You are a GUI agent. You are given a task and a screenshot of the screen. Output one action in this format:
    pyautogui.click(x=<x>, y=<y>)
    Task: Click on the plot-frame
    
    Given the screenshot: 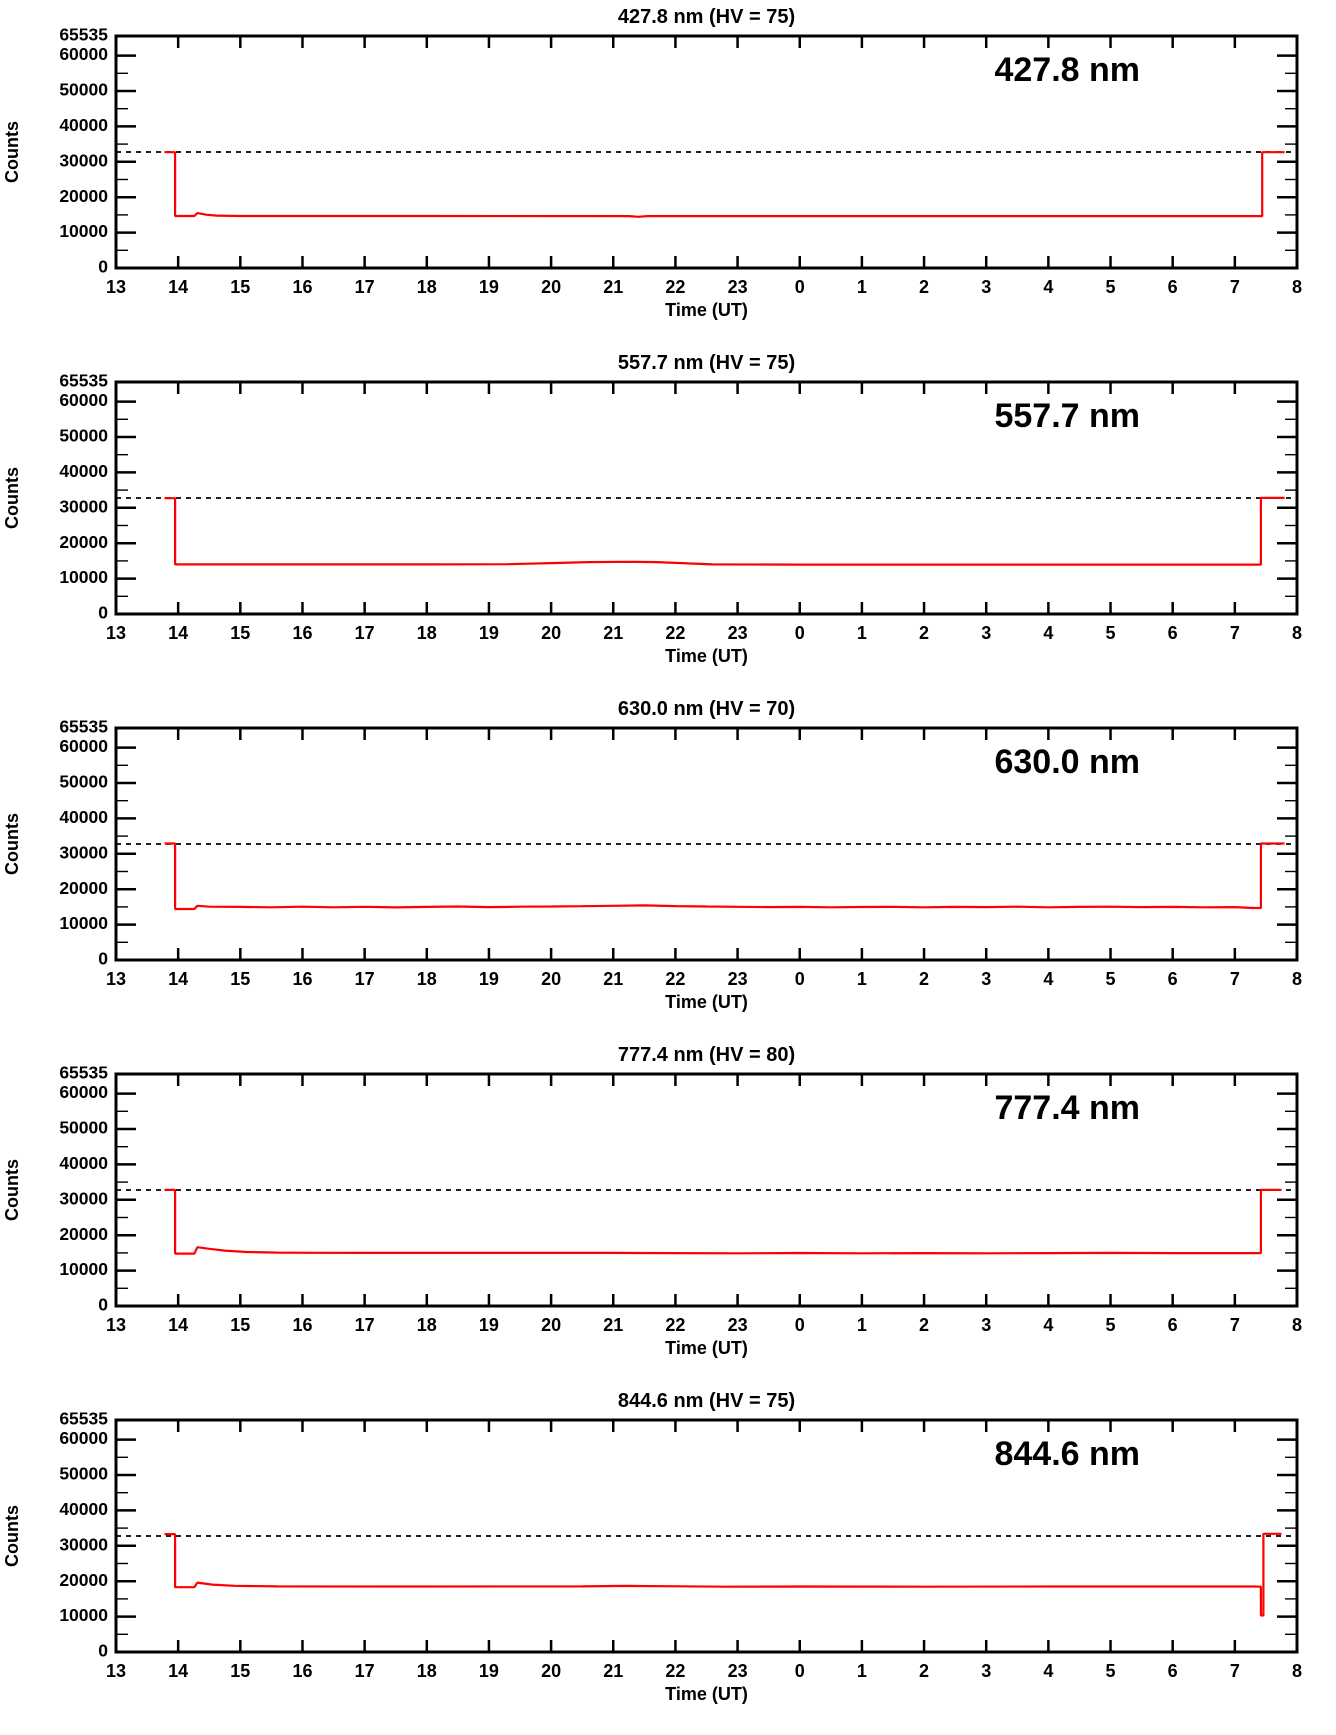 What is the action you would take?
    pyautogui.click(x=706, y=1190)
    